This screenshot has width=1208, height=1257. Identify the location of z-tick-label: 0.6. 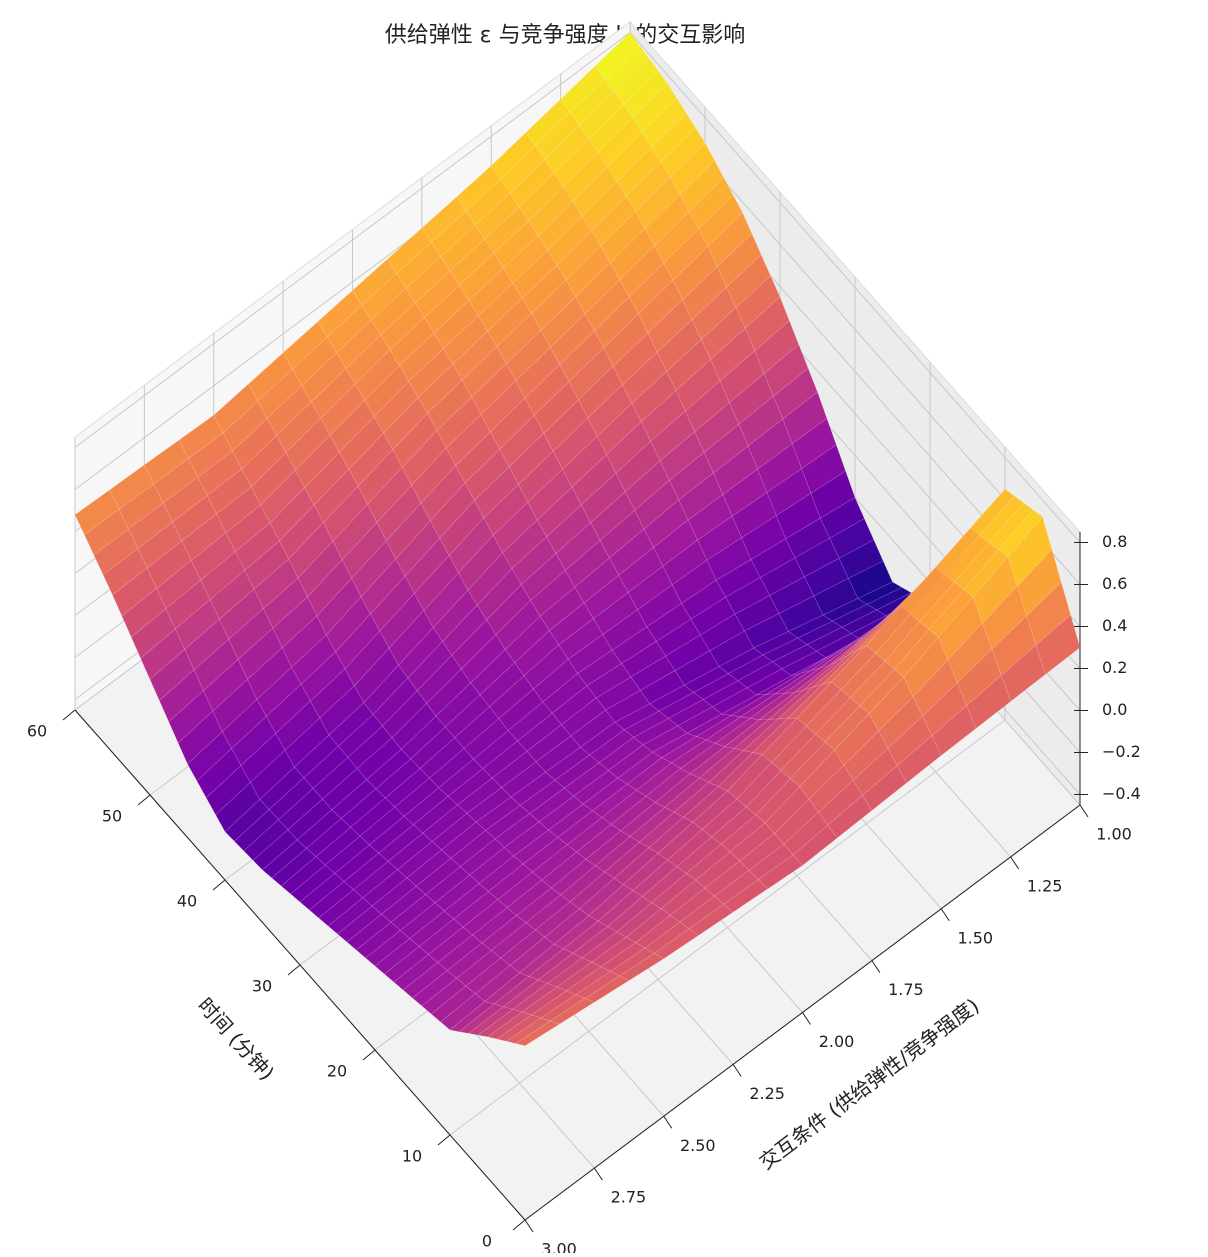
(1114, 583).